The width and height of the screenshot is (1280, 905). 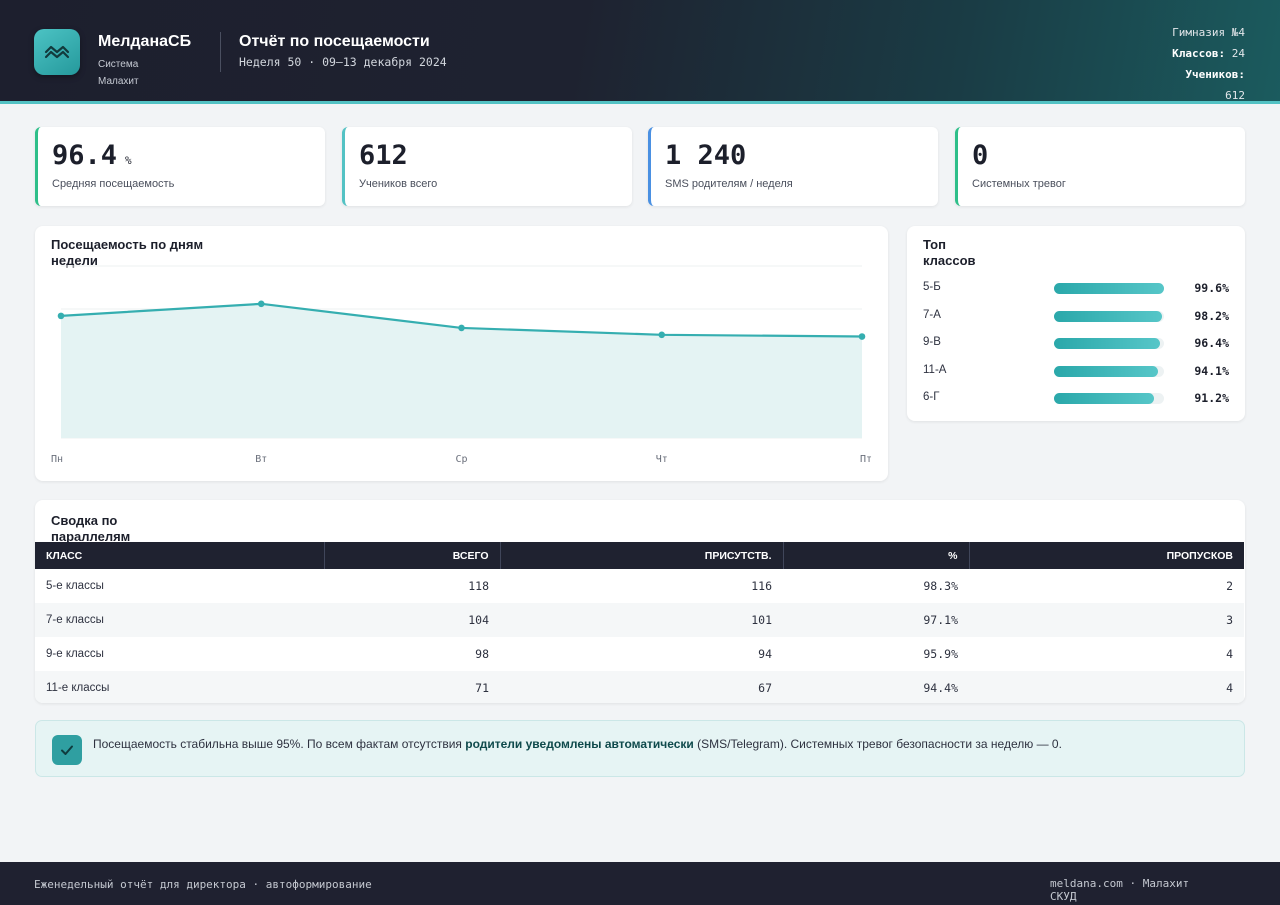 What do you see at coordinates (1019, 184) in the screenshot?
I see `kpi-label: Системных тревог` at bounding box center [1019, 184].